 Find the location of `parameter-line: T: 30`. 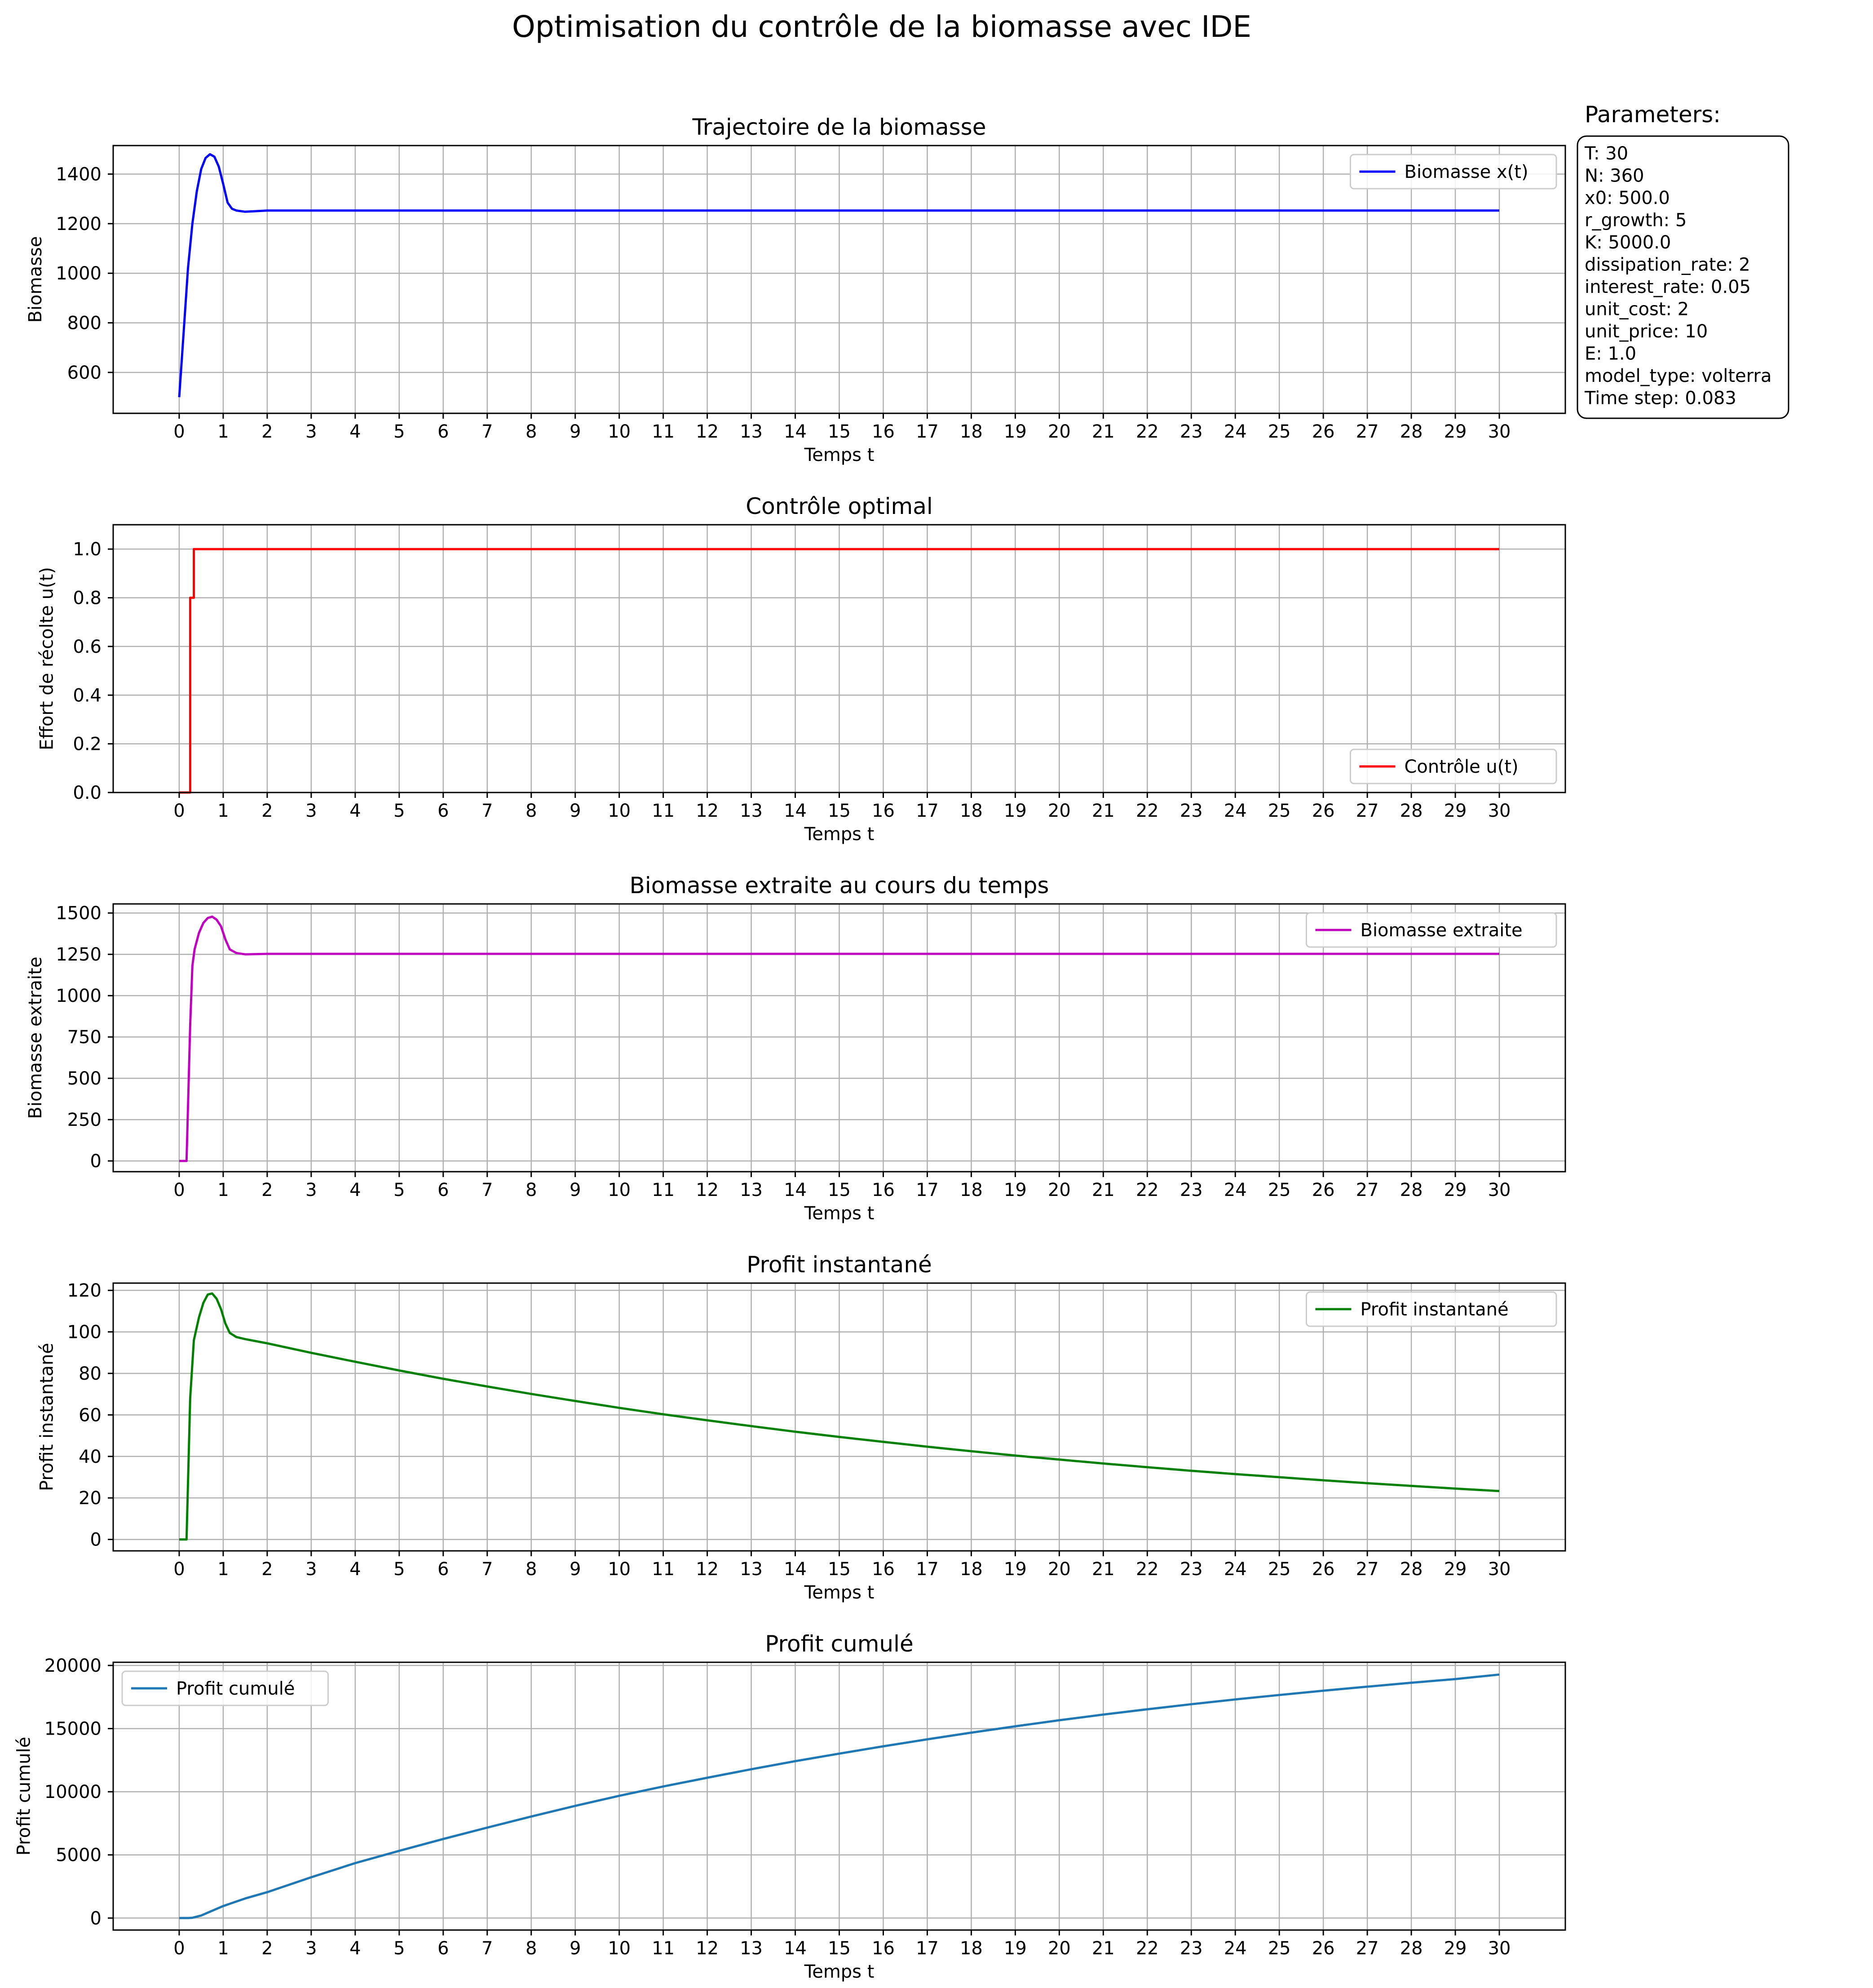

parameter-line: T: 30 is located at coordinates (1606, 153).